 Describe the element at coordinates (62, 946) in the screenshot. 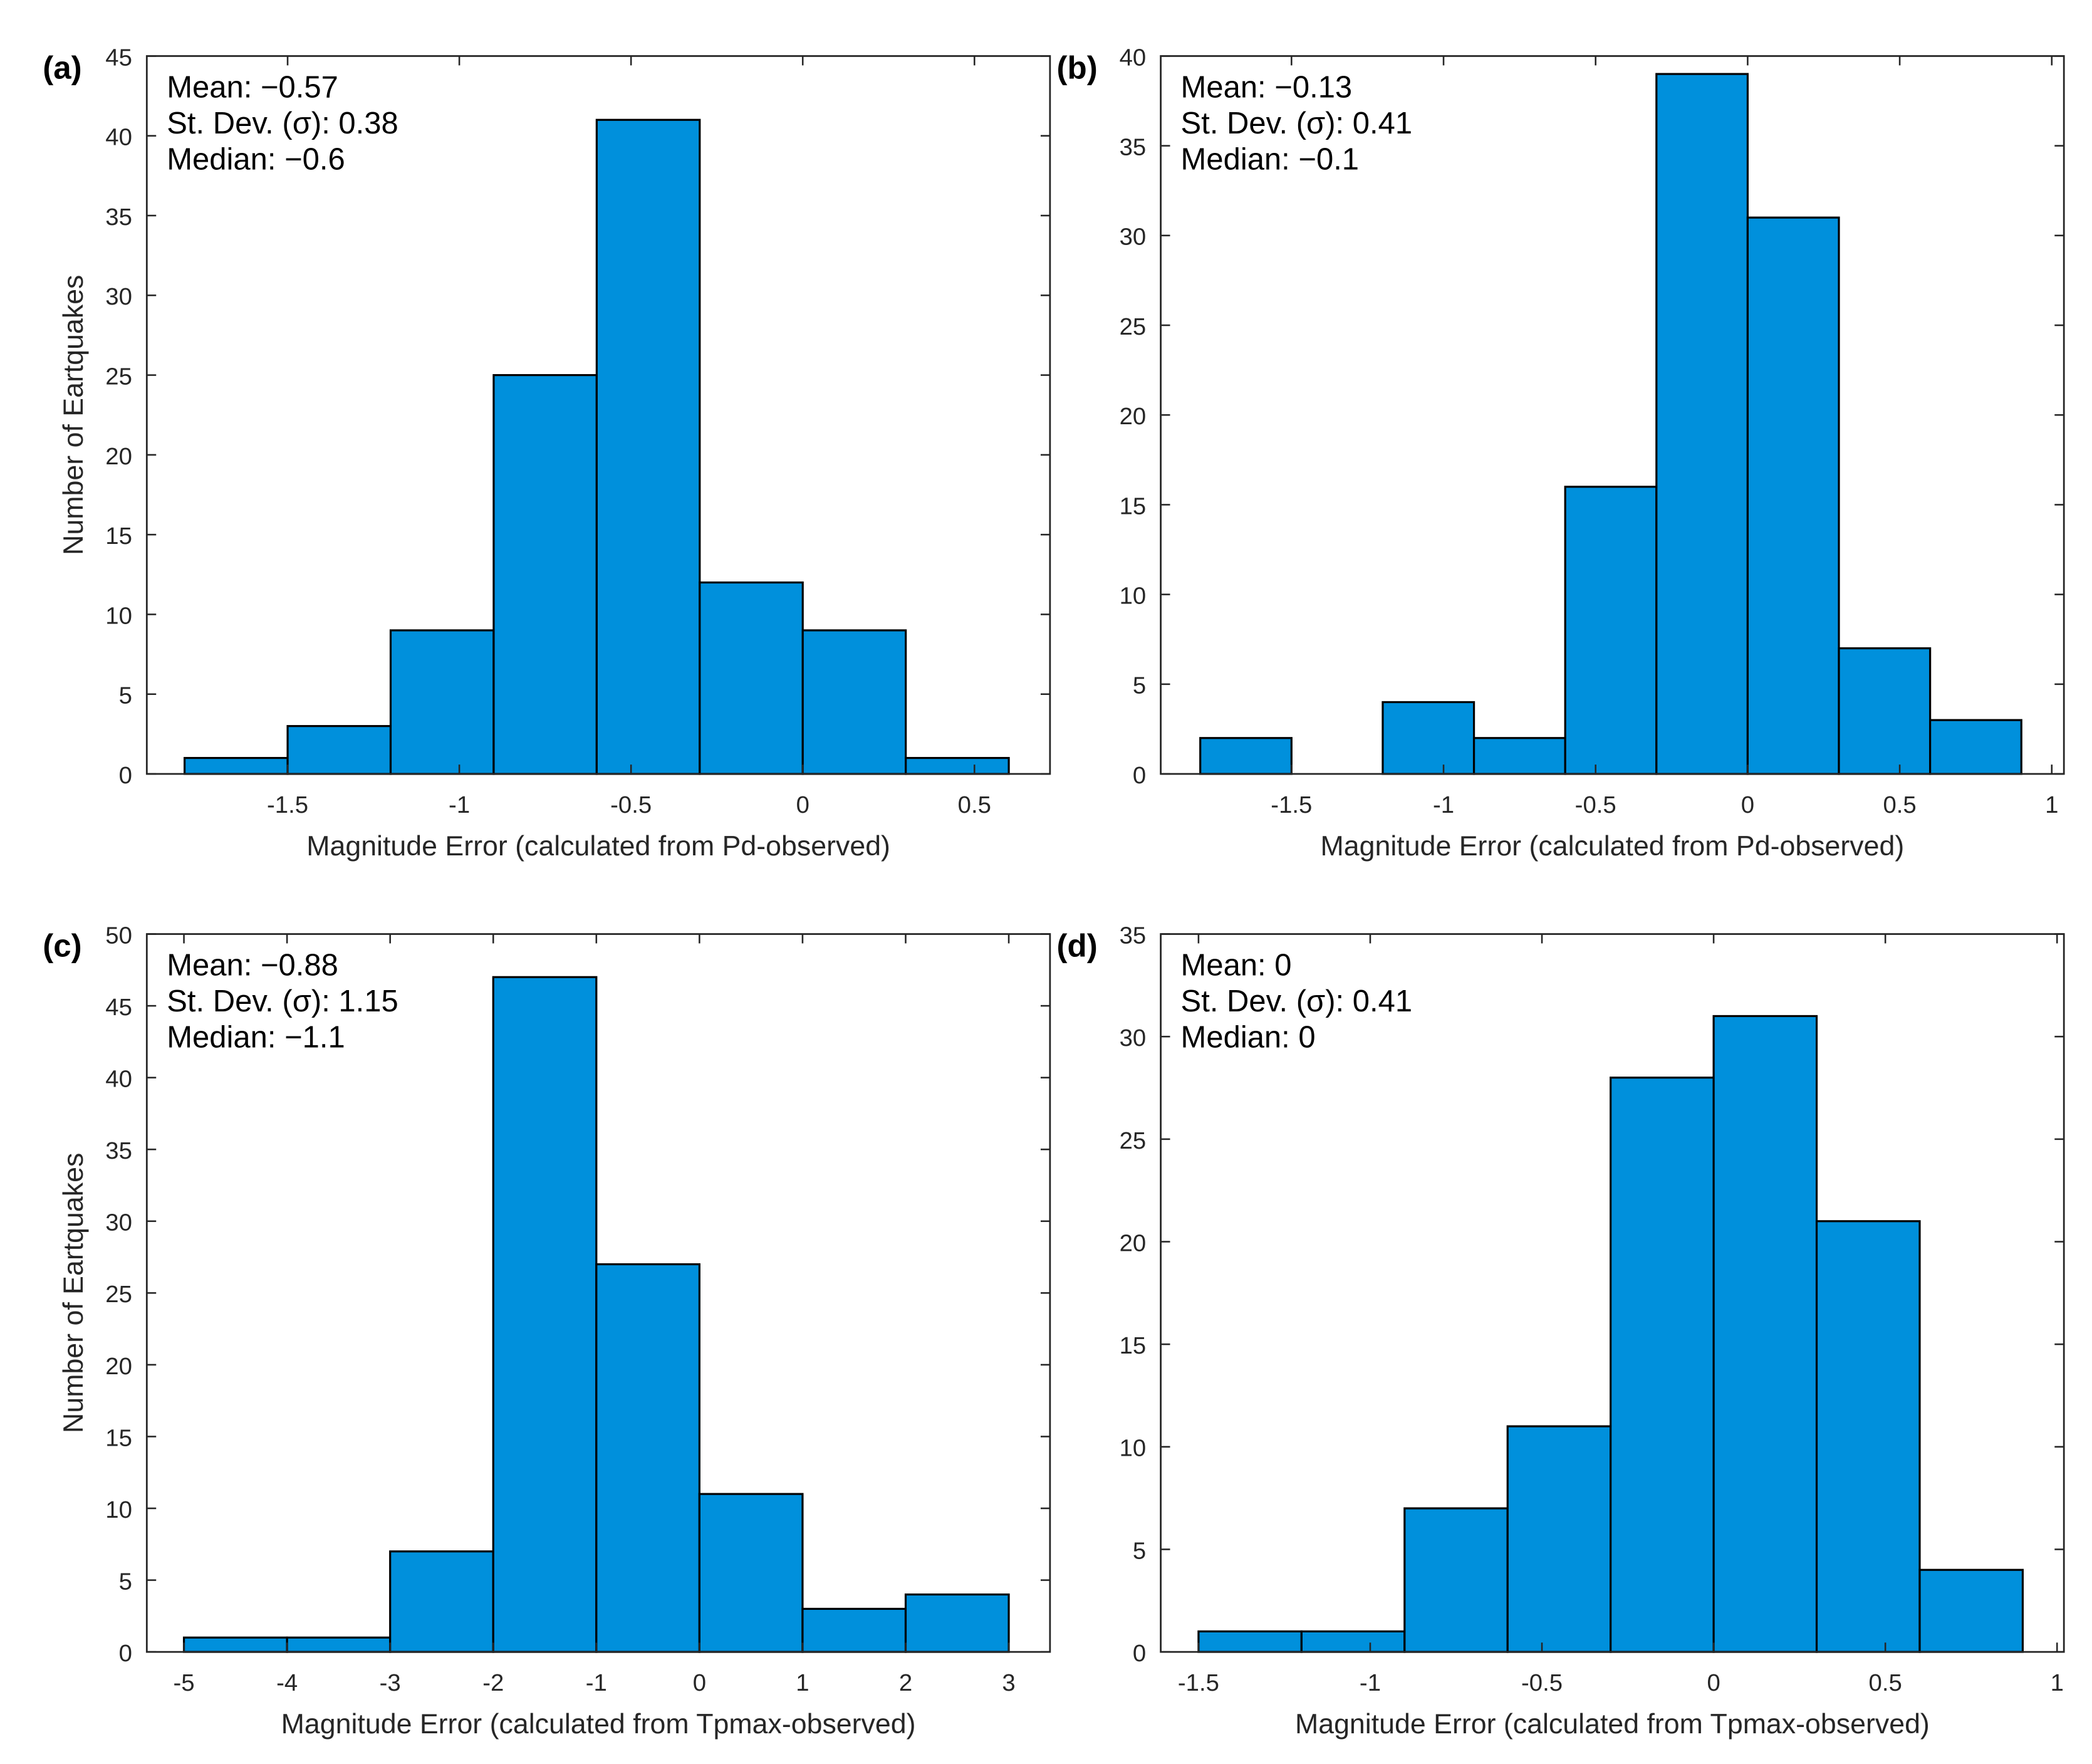

I see `panel-label: (c)` at that location.